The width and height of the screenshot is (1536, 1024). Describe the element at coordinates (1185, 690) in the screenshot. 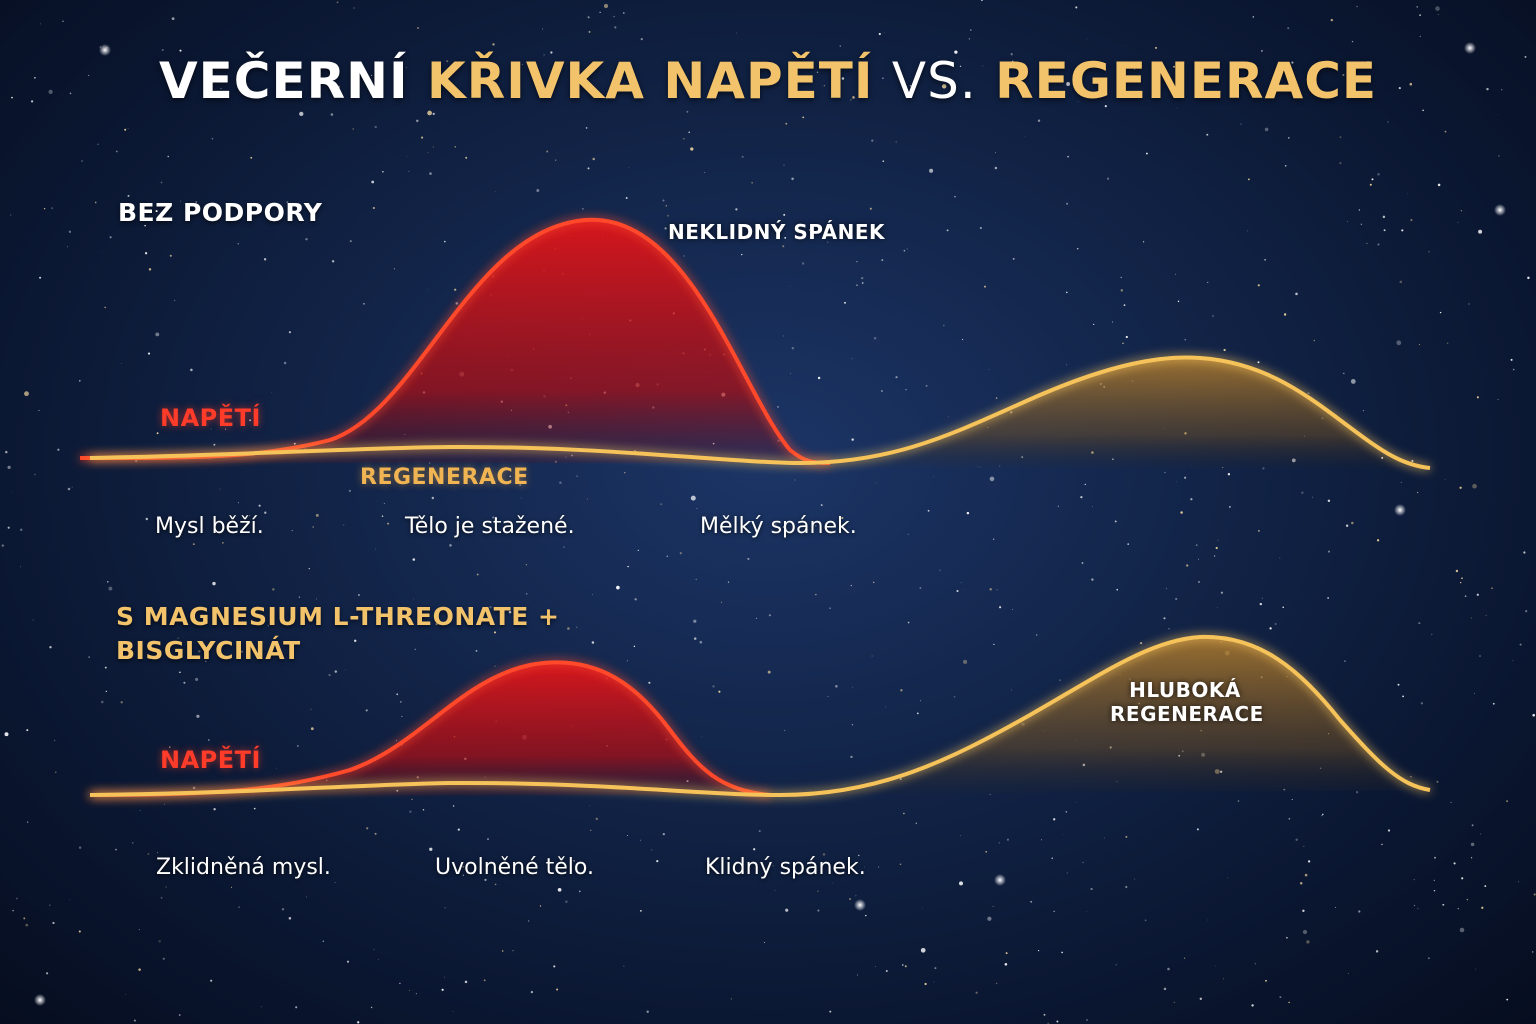

I see `panel2-peak-label-line-1: HLUBOKÁ` at that location.